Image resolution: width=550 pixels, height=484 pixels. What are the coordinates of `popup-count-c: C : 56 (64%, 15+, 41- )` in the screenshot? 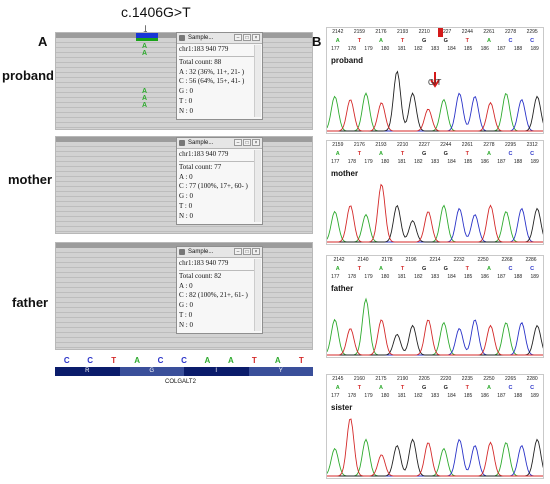 It's located at (212, 81).